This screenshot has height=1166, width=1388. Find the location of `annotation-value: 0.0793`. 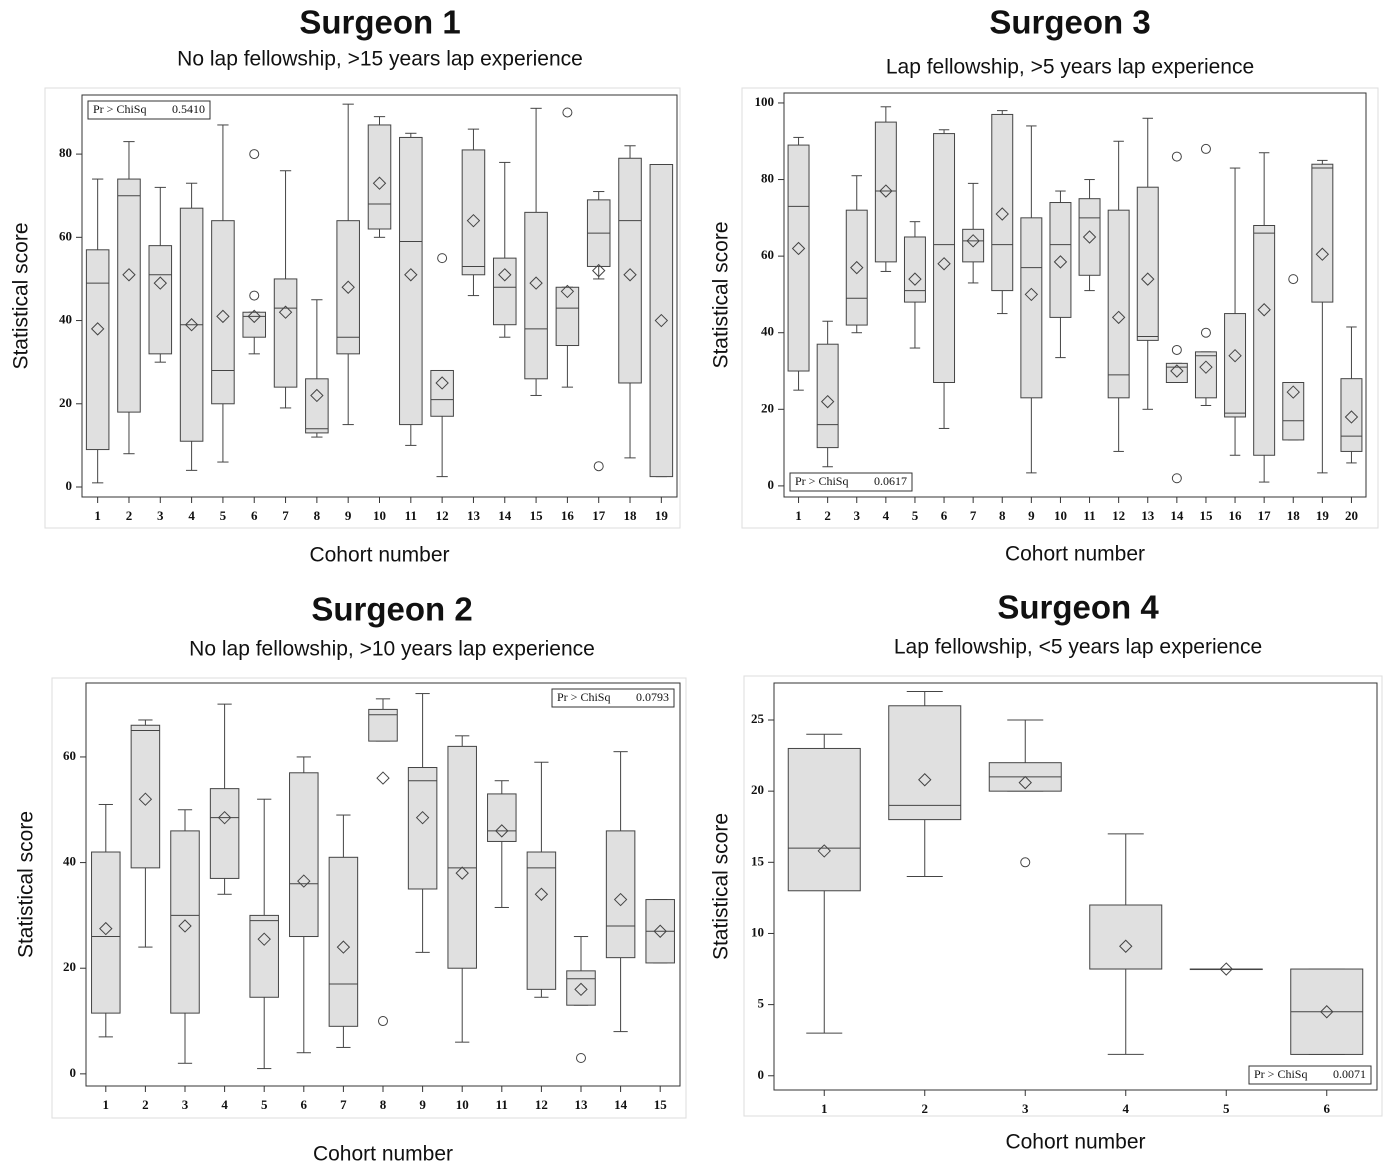

annotation-value: 0.0793 is located at coordinates (652, 697).